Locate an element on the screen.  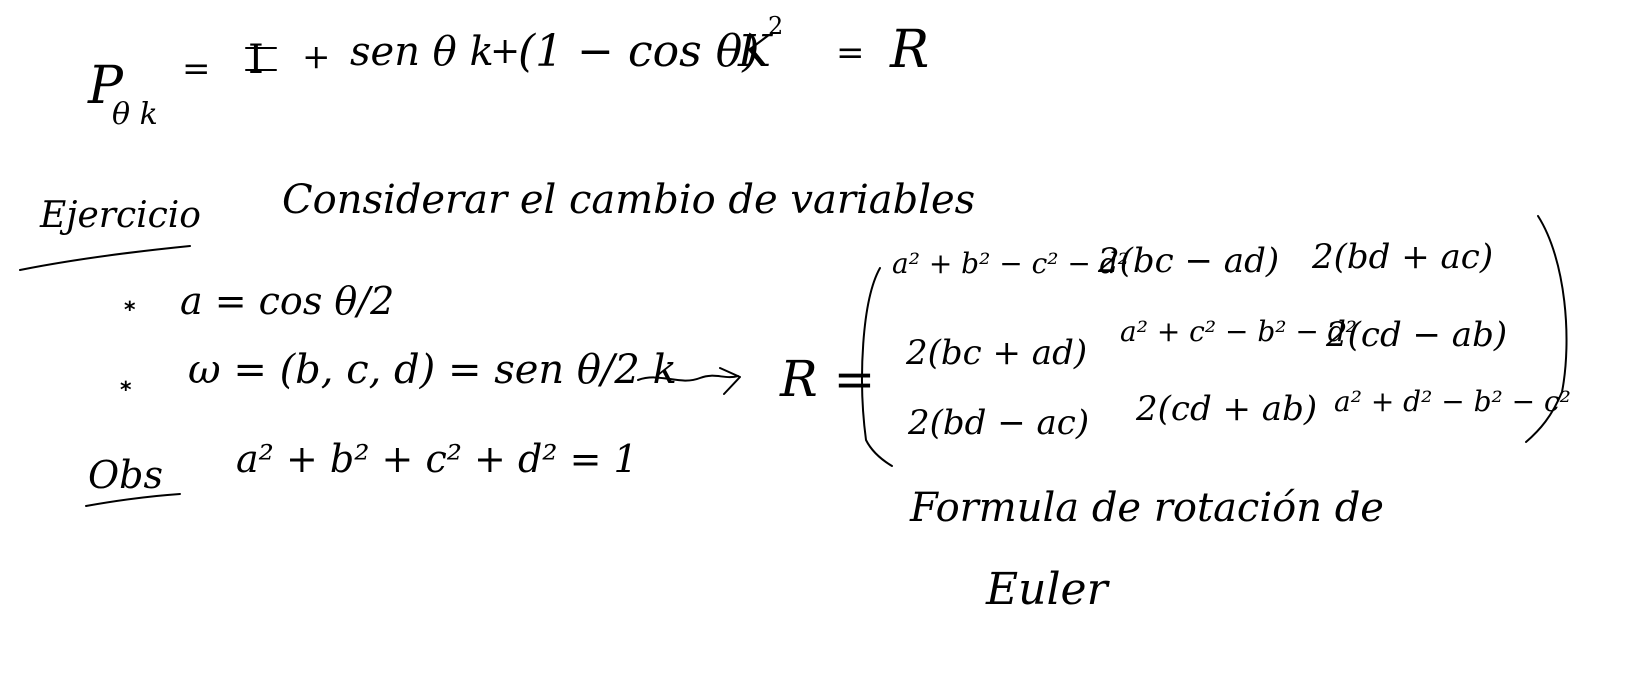
equation-equals-2: = is located at coordinates (850, 53).